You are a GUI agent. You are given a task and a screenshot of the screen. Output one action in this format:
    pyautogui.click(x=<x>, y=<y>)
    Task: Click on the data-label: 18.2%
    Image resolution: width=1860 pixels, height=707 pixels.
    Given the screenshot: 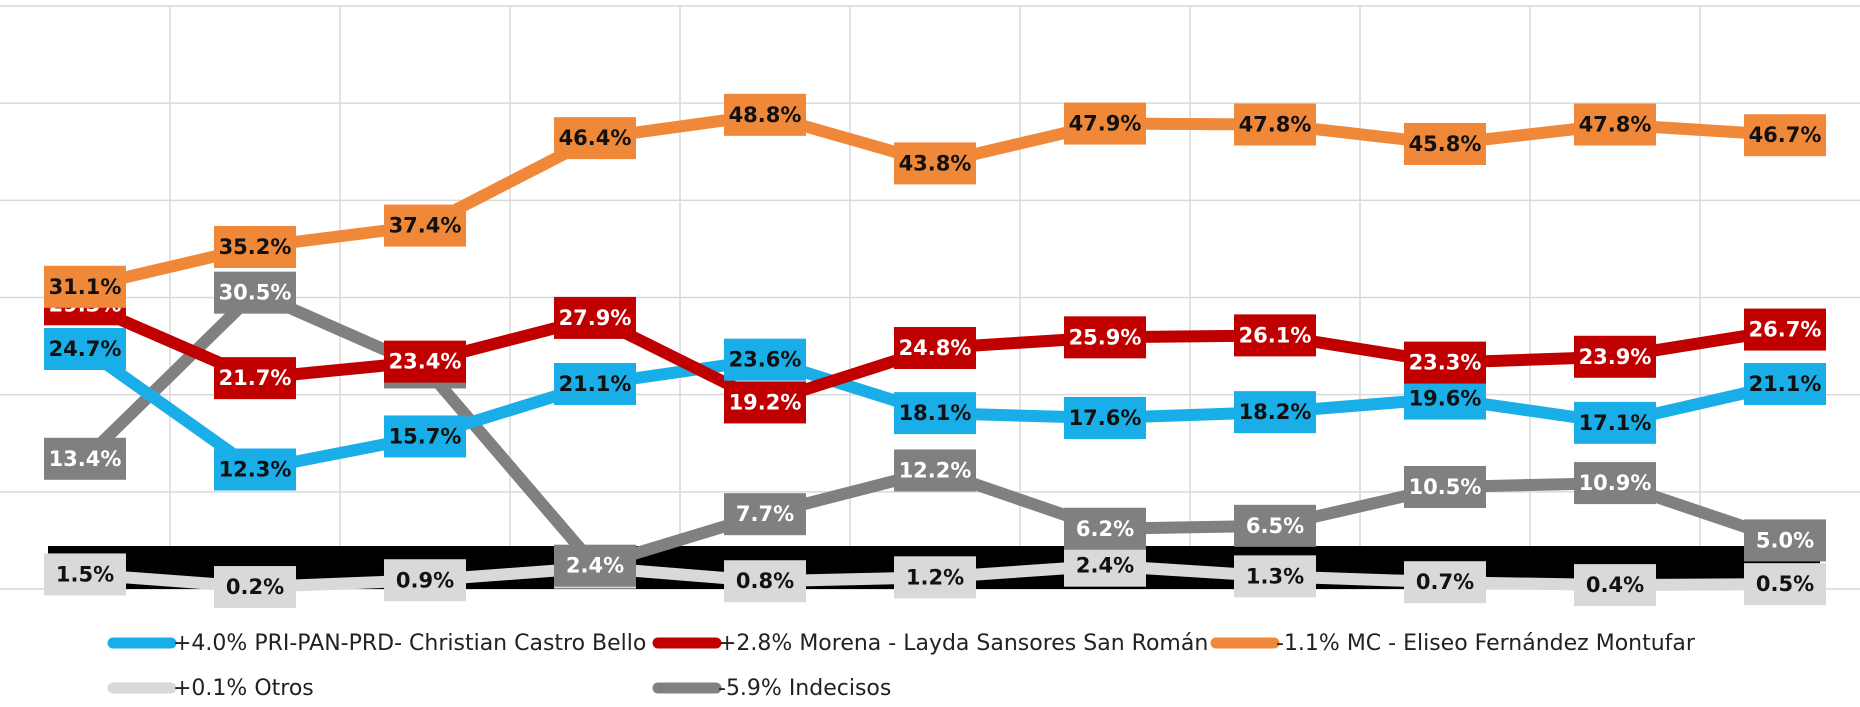 What is the action you would take?
    pyautogui.click(x=1275, y=412)
    